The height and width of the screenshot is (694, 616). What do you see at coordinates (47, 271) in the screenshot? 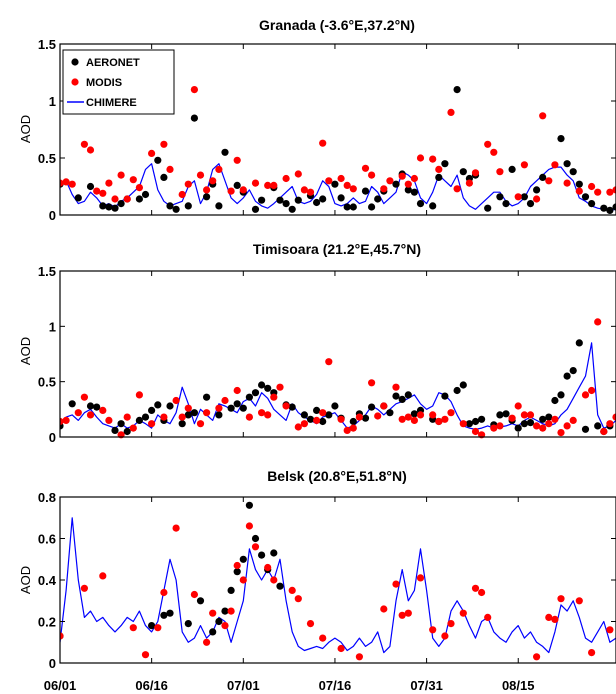
I see `timisoara-ytick-label: 1.5` at bounding box center [47, 271].